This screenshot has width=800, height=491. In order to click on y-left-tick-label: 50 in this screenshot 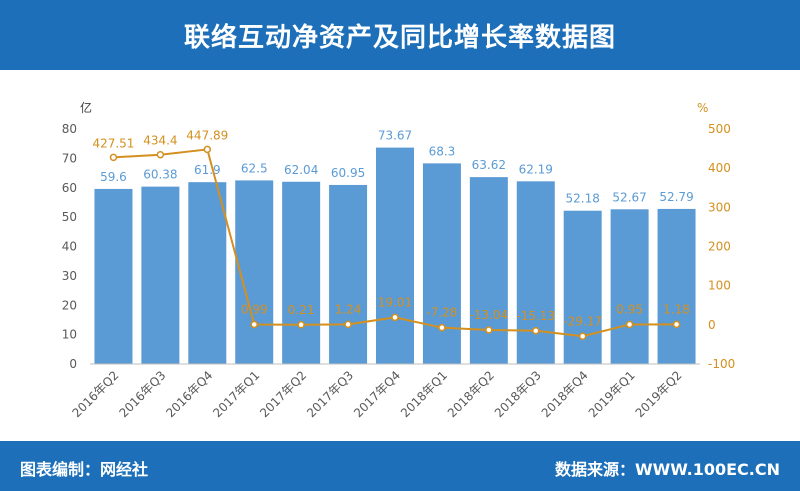, I will do `click(69, 217)`.